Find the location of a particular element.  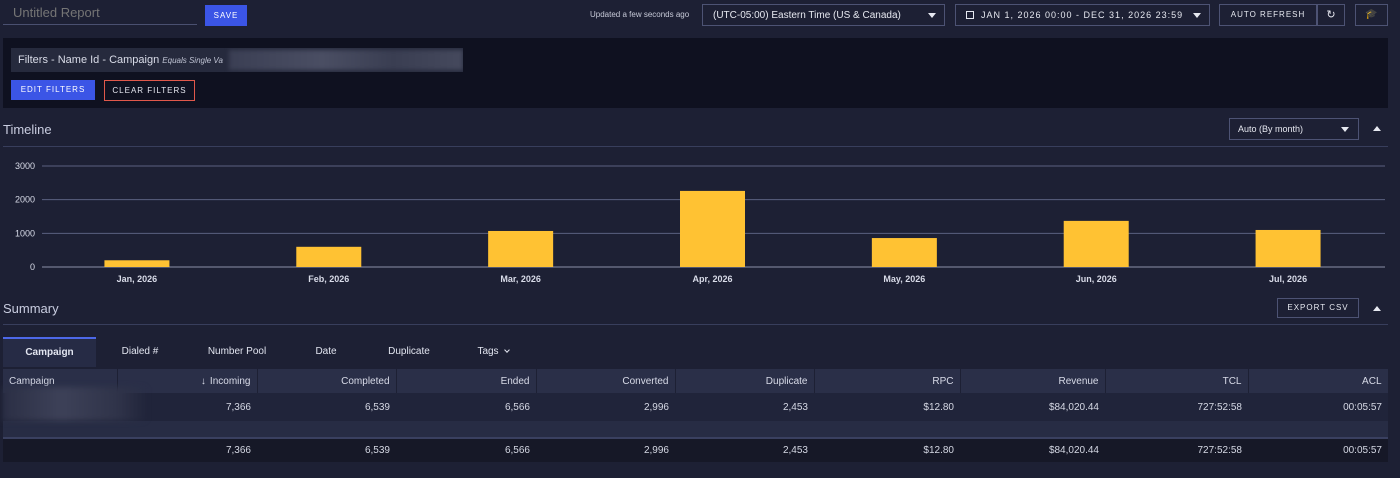

refresh-button: ↻ is located at coordinates (1331, 15).